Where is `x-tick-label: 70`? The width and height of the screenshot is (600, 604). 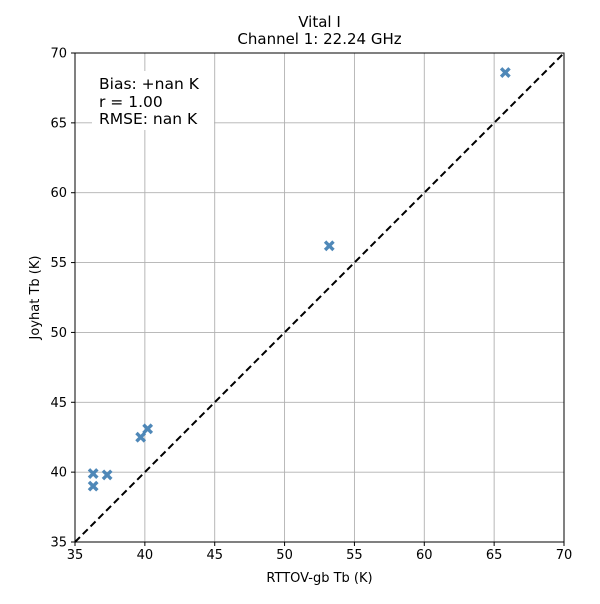 x-tick-label: 70 is located at coordinates (564, 555).